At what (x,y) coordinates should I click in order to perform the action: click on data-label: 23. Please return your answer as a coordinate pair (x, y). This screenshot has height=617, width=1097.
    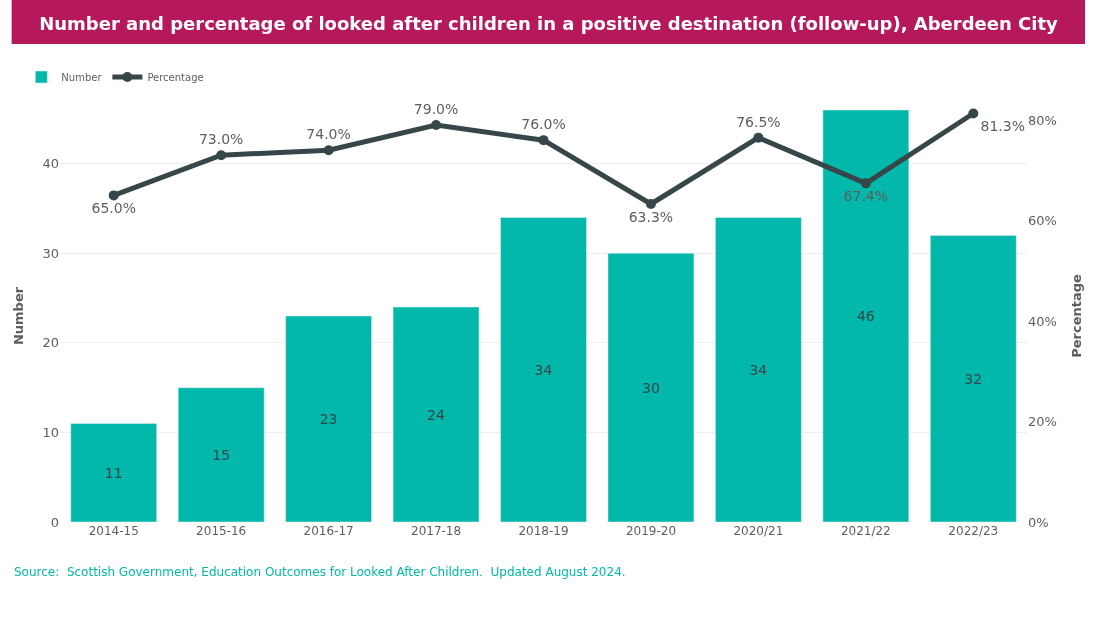
    Looking at the image, I should click on (328, 419).